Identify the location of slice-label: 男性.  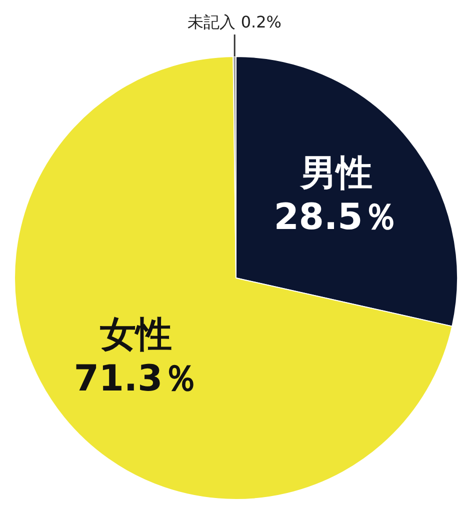
(335, 173).